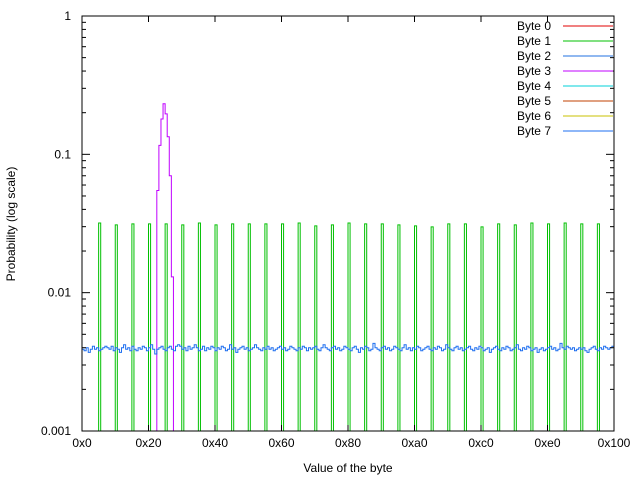 The height and width of the screenshot is (480, 640). Describe the element at coordinates (56, 431) in the screenshot. I see `y-tick-label: 0.001` at that location.